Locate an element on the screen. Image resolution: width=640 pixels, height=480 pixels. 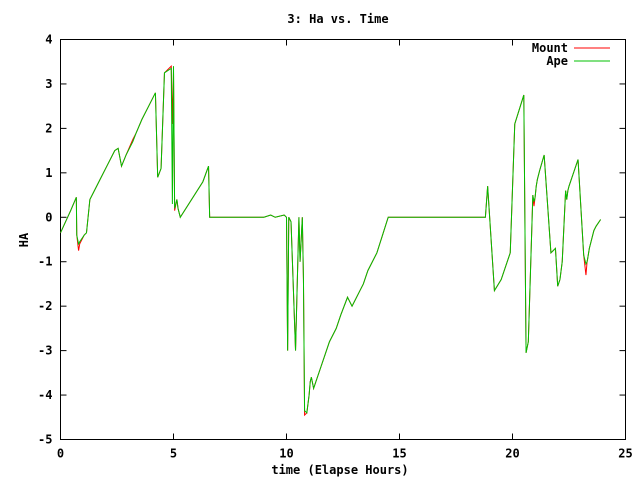
y-tick-label-6: 1 is located at coordinates (48, 173).